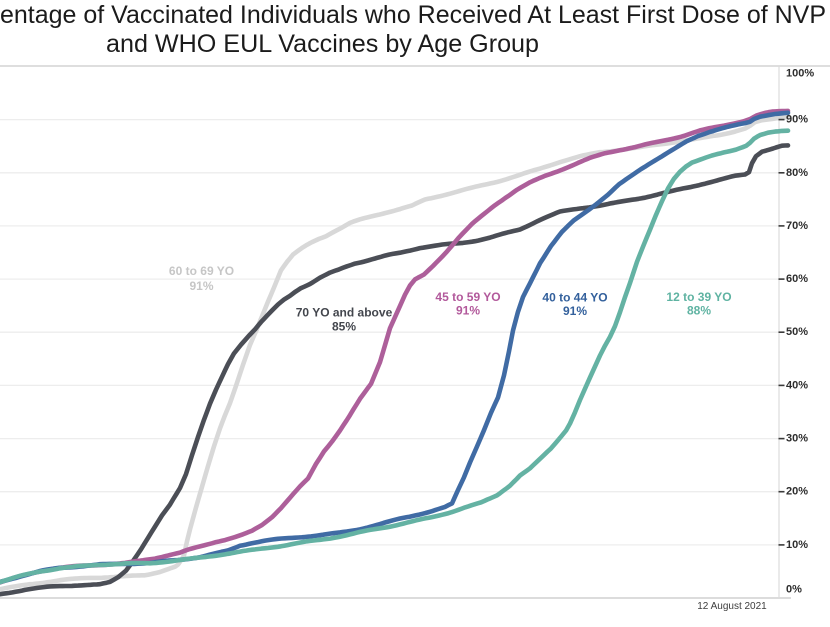 This screenshot has width=830, height=627. Describe the element at coordinates (797, 332) in the screenshot. I see `svg-text: 50%` at that location.